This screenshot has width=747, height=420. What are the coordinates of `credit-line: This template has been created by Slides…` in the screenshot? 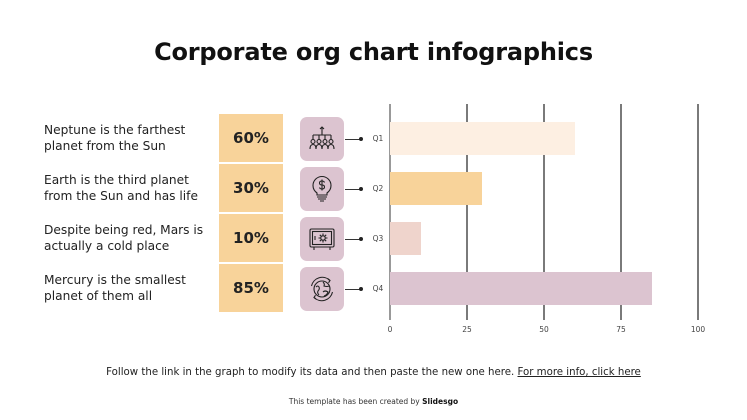 It's located at (373, 401).